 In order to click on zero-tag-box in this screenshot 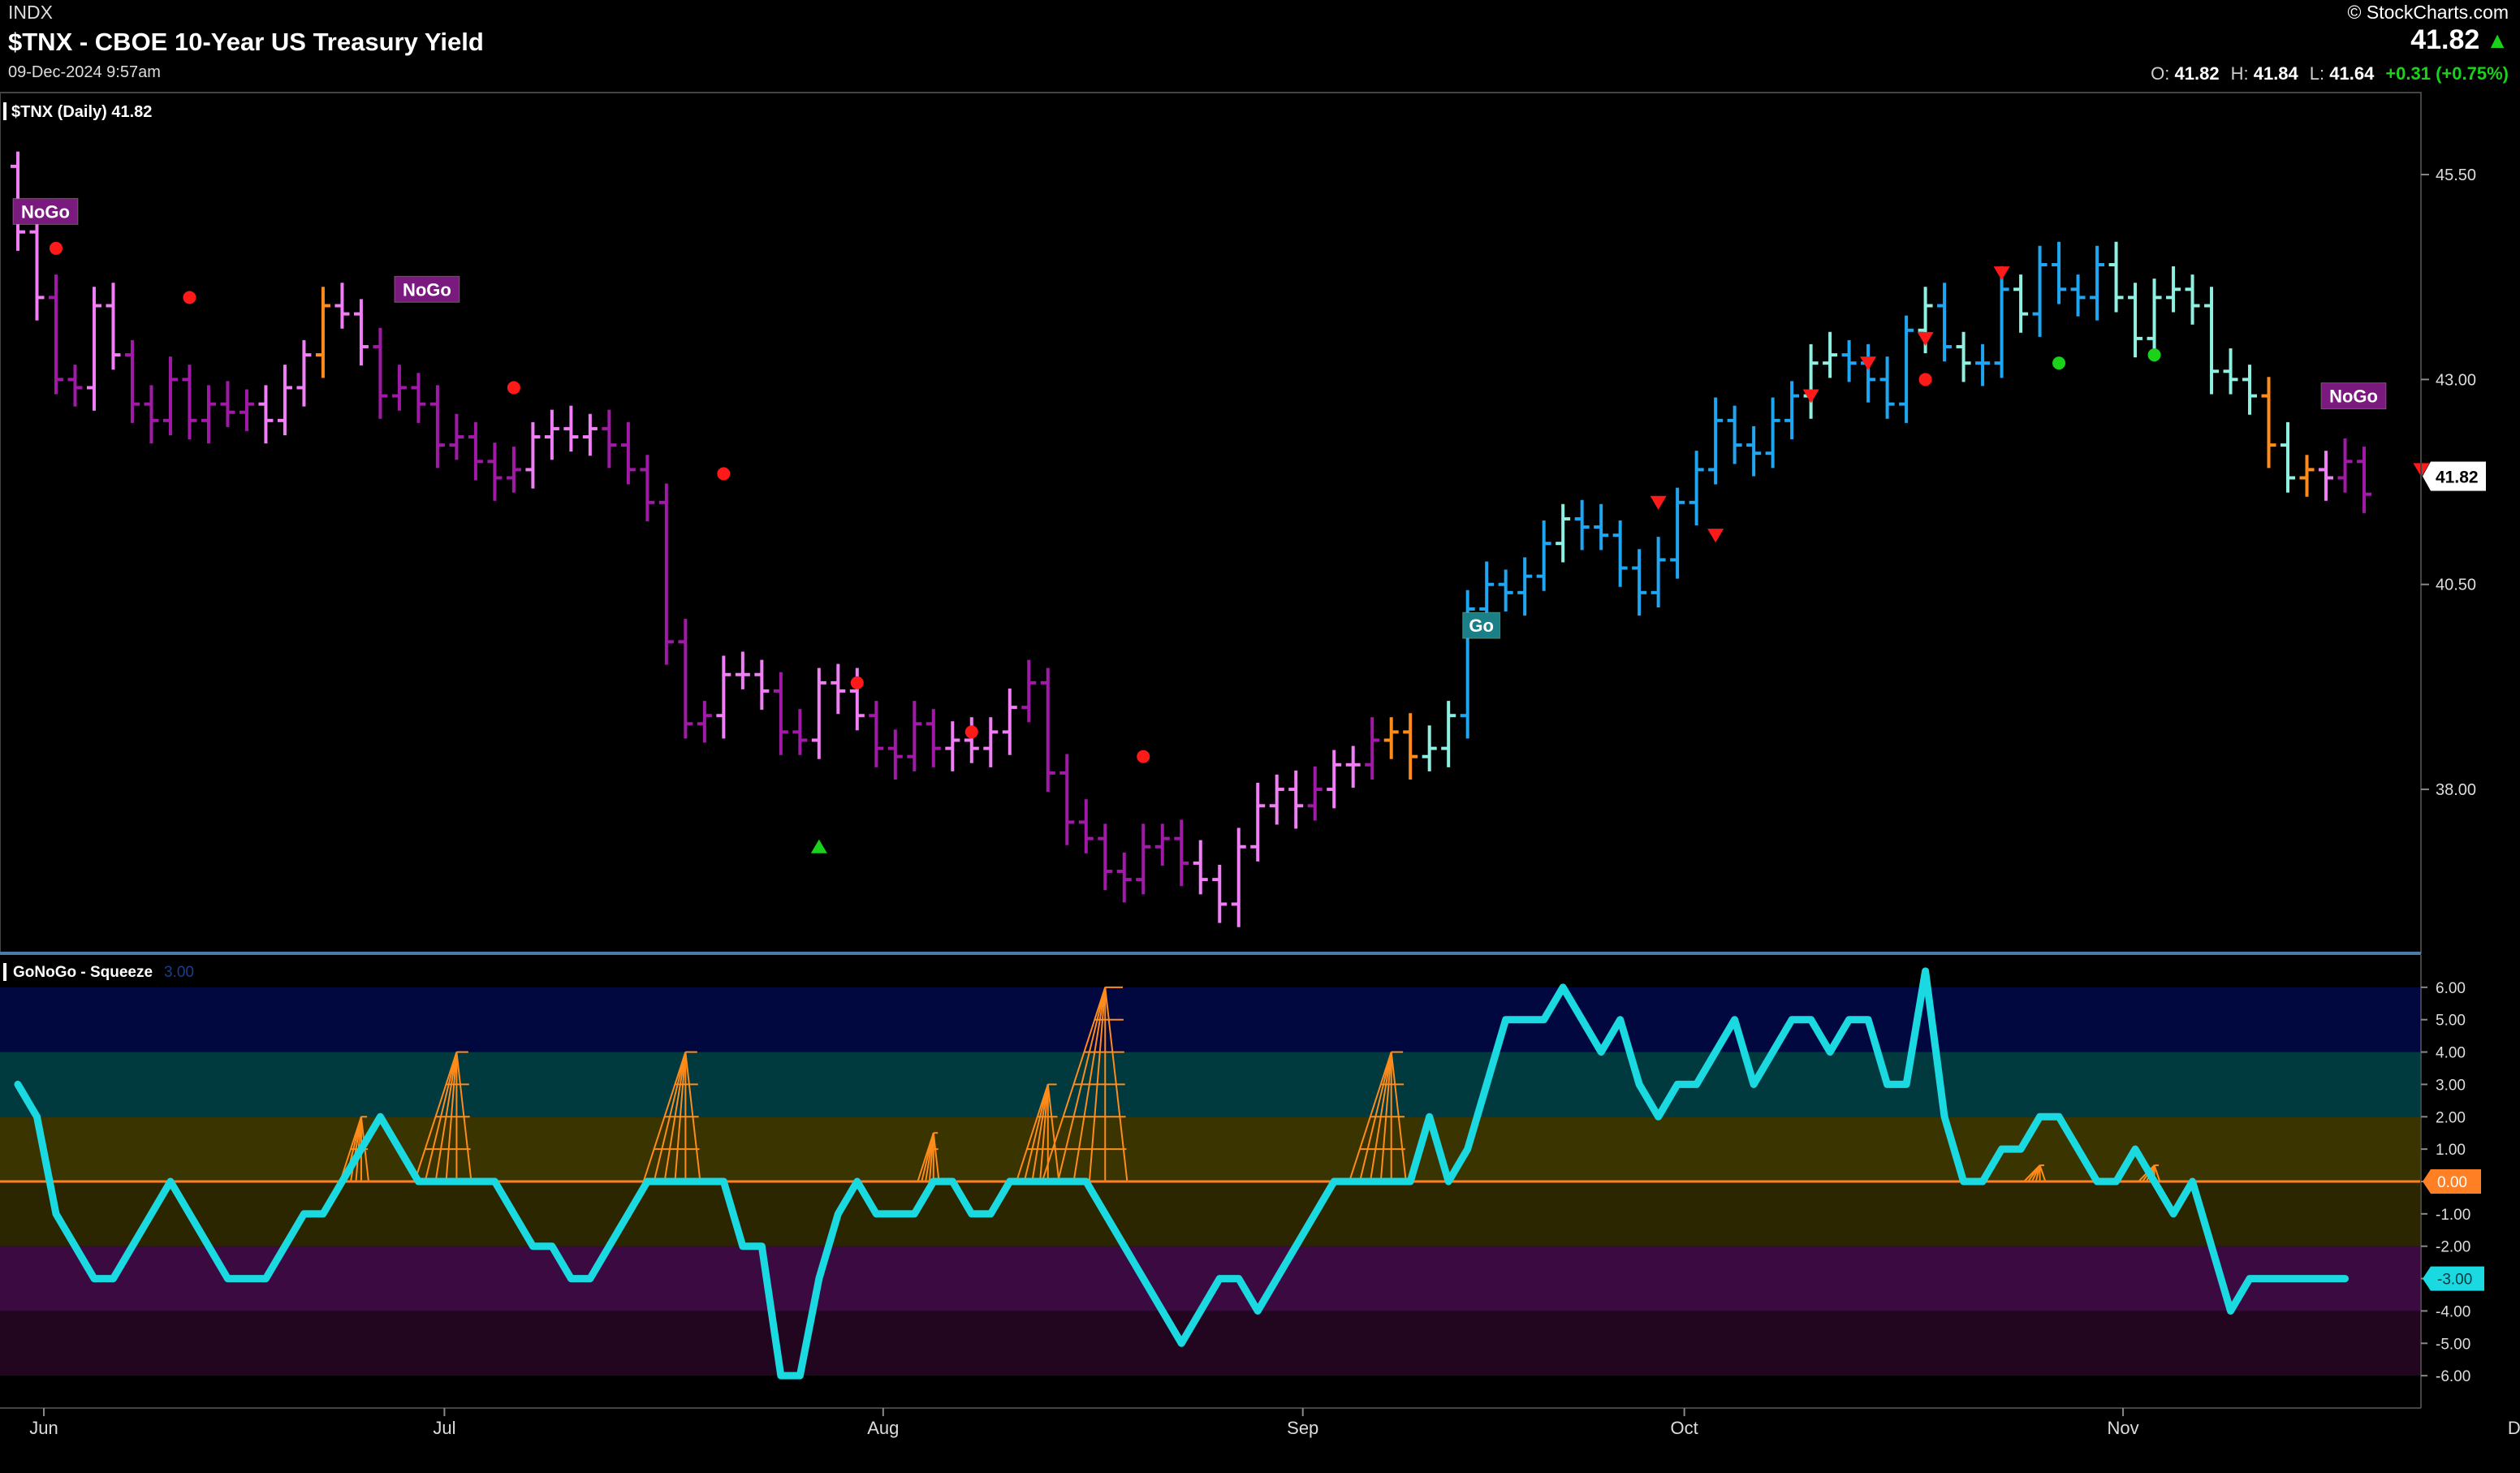, I will do `click(2452, 1181)`.